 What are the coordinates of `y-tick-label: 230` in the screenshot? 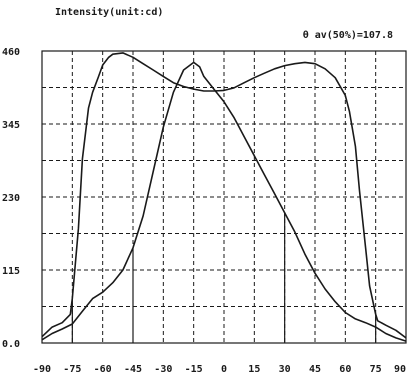 It's located at (11, 198).